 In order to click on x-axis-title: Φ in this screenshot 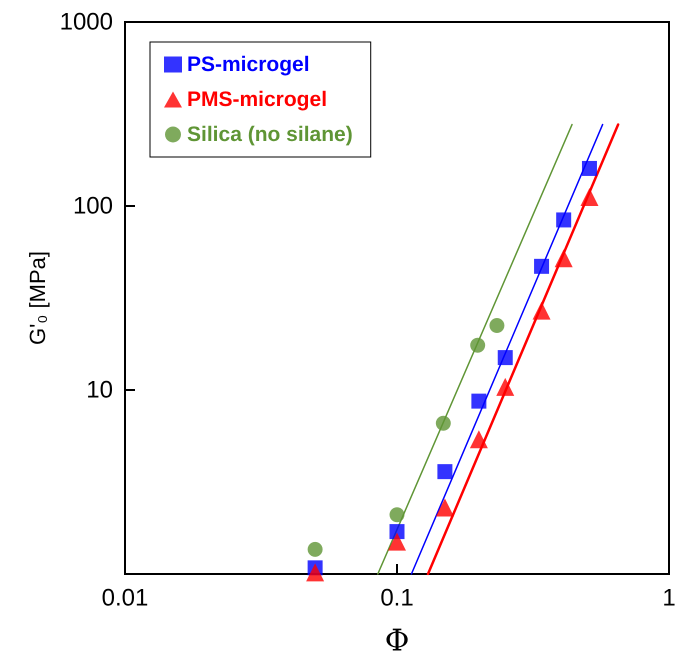, I will do `click(397, 641)`.